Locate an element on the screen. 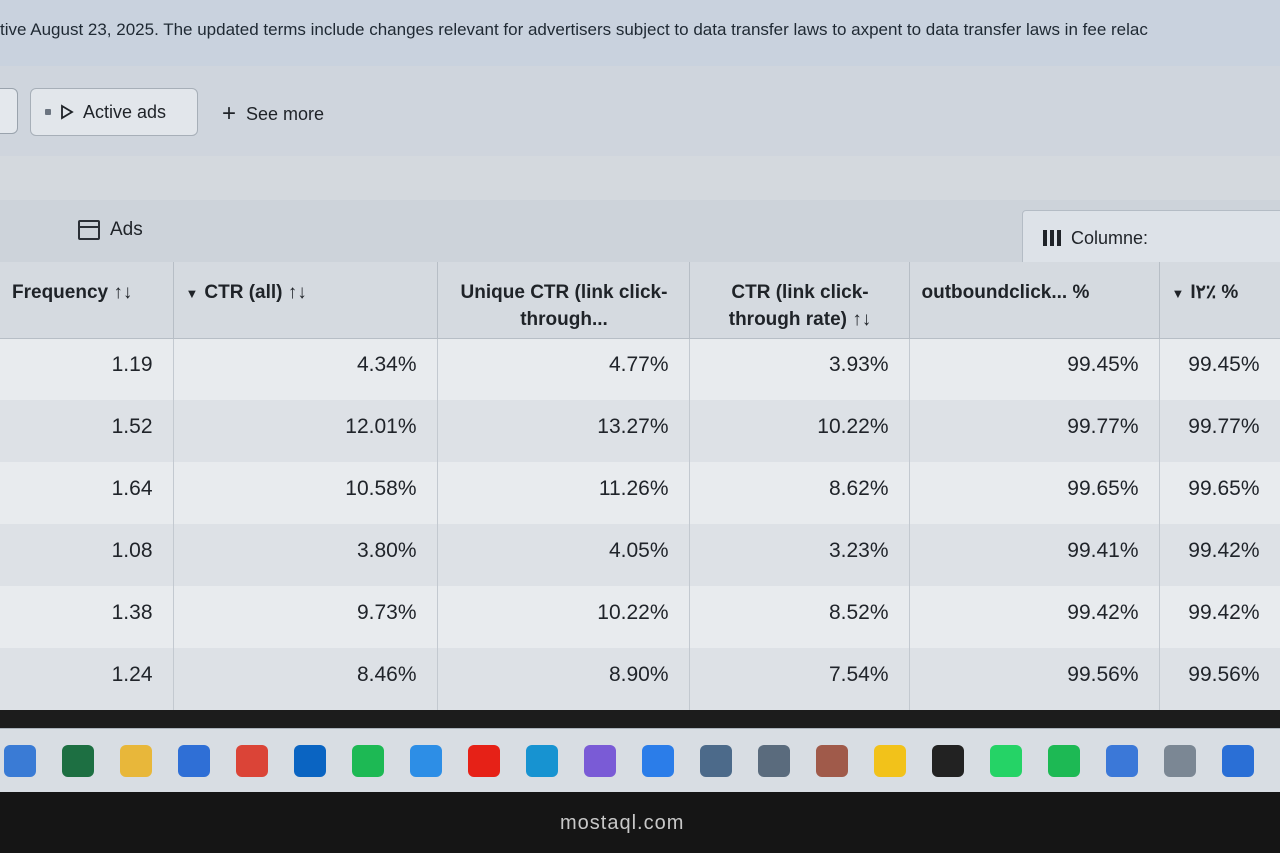 The image size is (1280, 853). table-row: 1.19 4.34% 4.77% 3.93% 99.45% 99.45% is located at coordinates (640, 369).